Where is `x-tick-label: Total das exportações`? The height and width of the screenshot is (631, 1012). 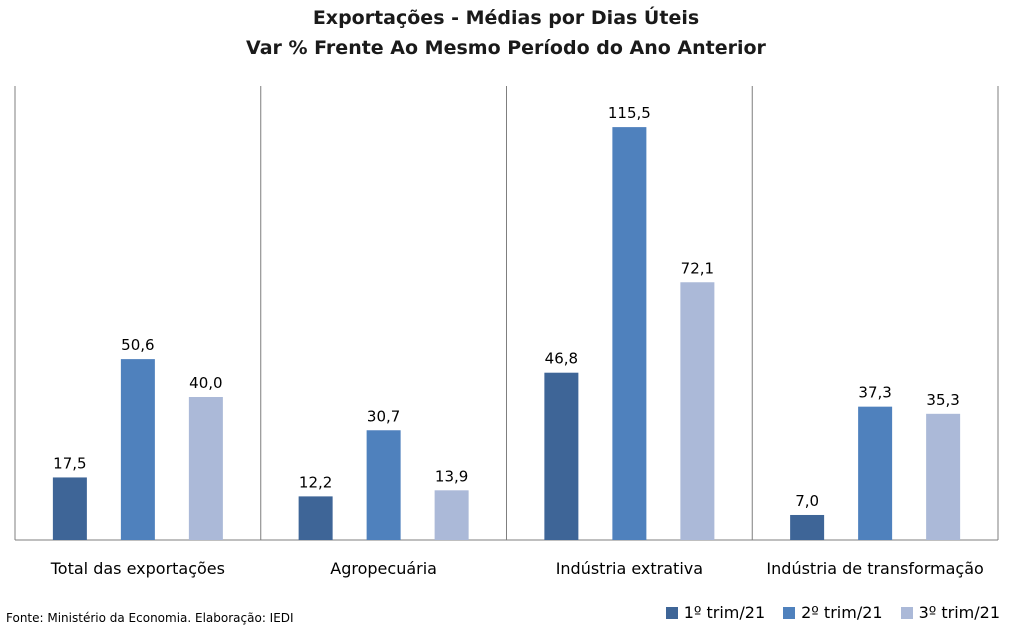 x-tick-label: Total das exportações is located at coordinates (137, 568).